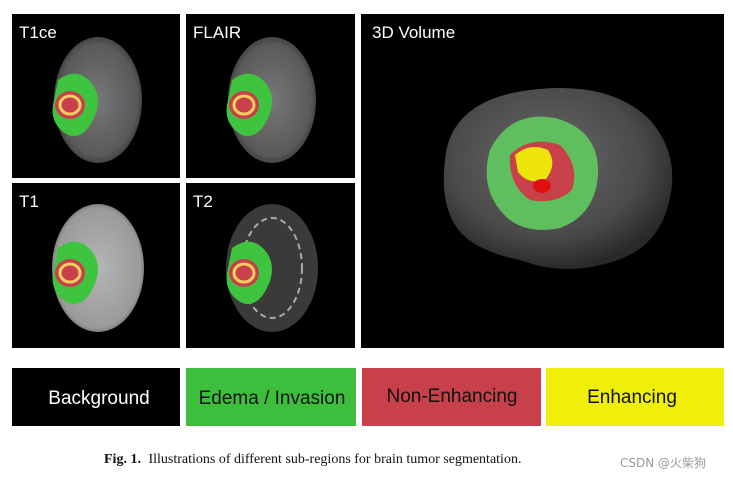 Image resolution: width=733 pixels, height=480 pixels. What do you see at coordinates (29, 201) in the screenshot?
I see `panel-label: T1` at bounding box center [29, 201].